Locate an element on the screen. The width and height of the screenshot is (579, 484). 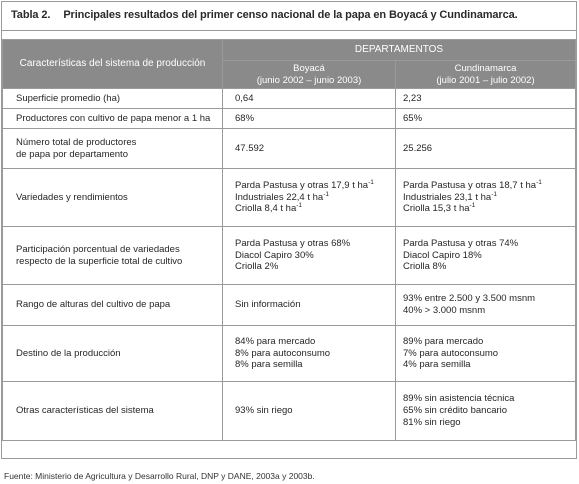
cell-line: 25.256 is located at coordinates (418, 148).